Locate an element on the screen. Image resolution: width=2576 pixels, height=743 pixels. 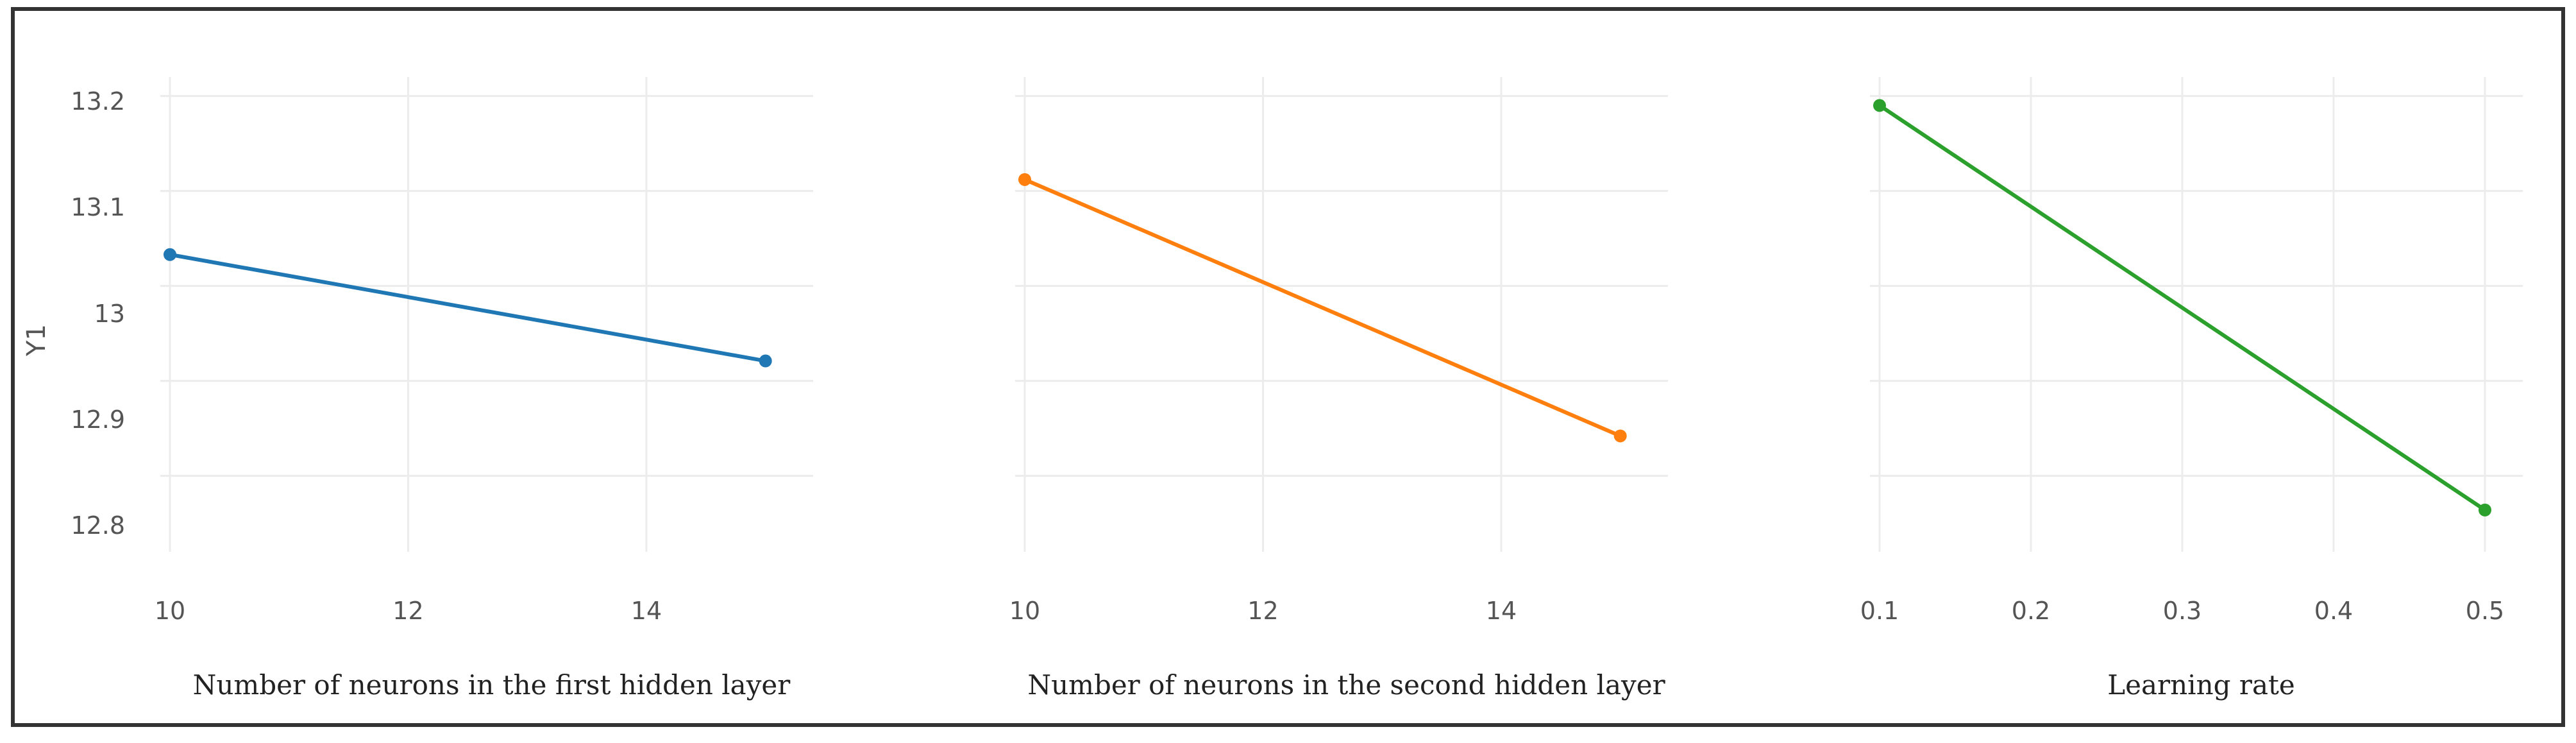
y-tick-label: 12.9 is located at coordinates (98, 420).